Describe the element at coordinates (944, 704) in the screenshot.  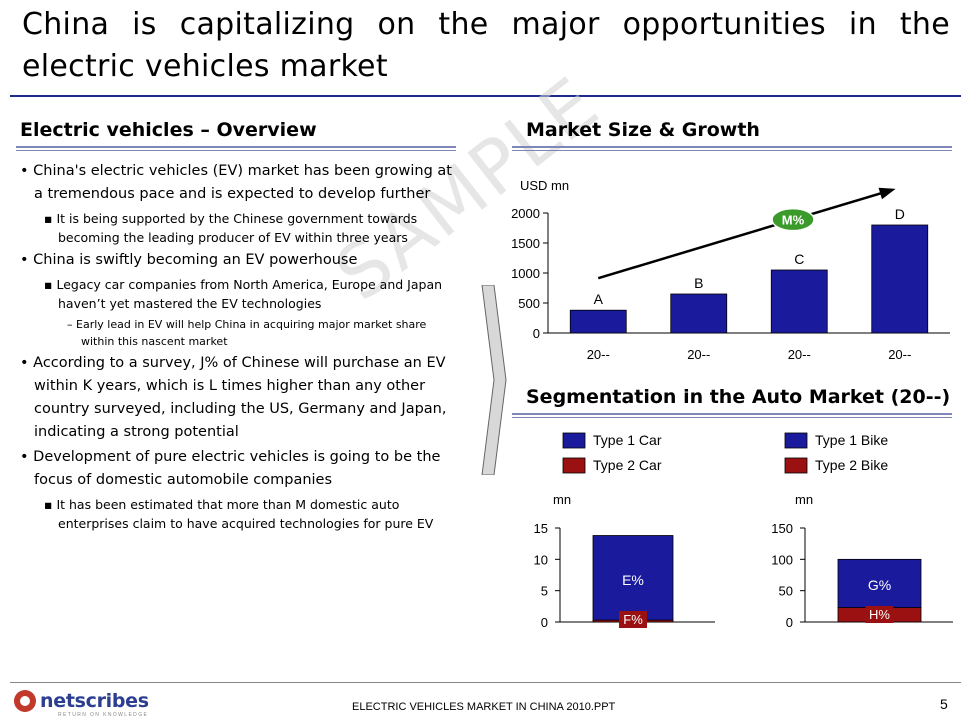
I see `page-number: 5` at that location.